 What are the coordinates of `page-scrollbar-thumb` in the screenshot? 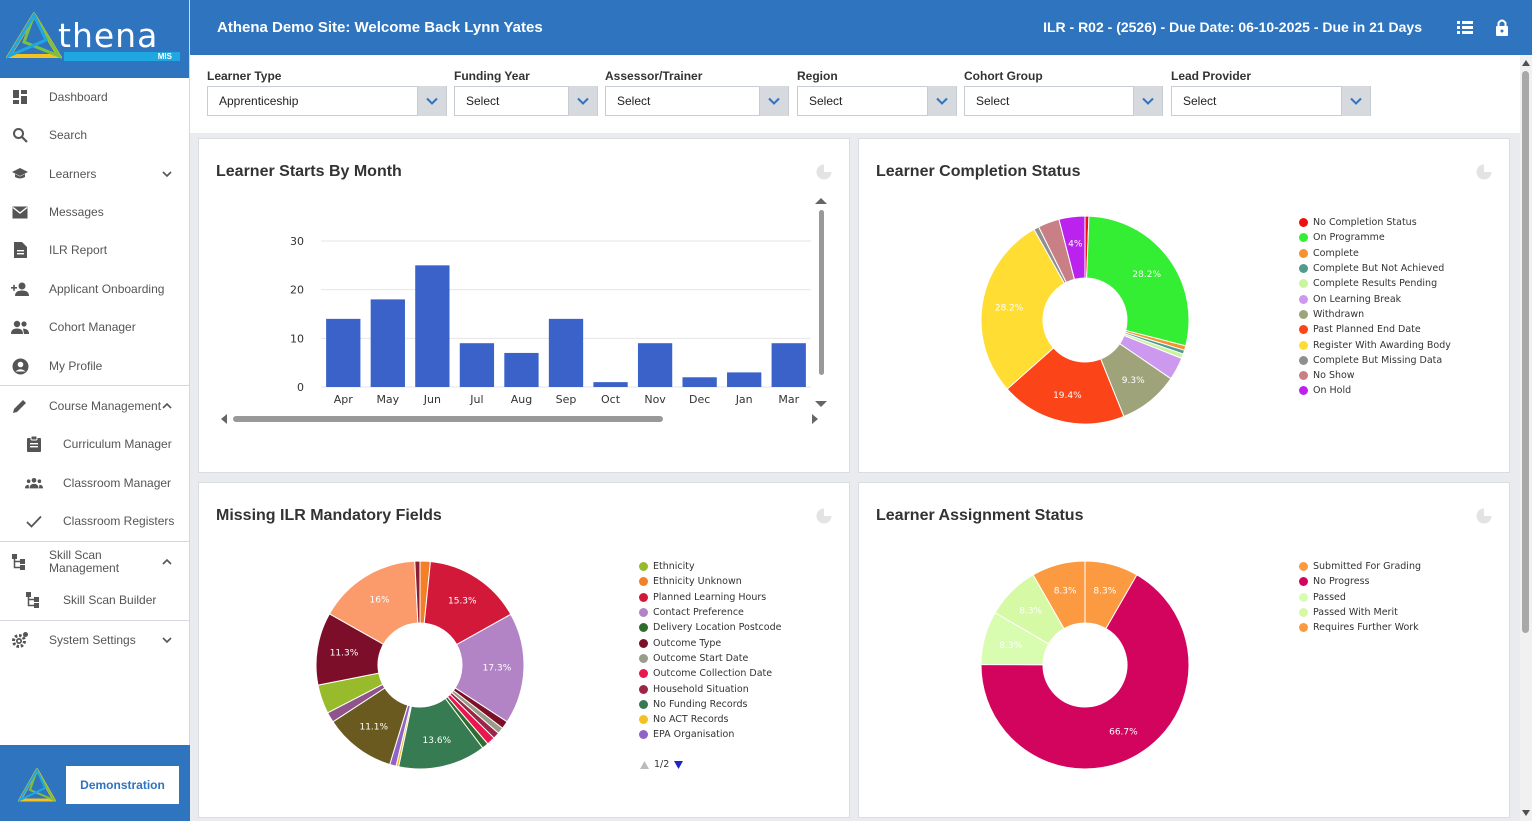 It's located at (1525, 352).